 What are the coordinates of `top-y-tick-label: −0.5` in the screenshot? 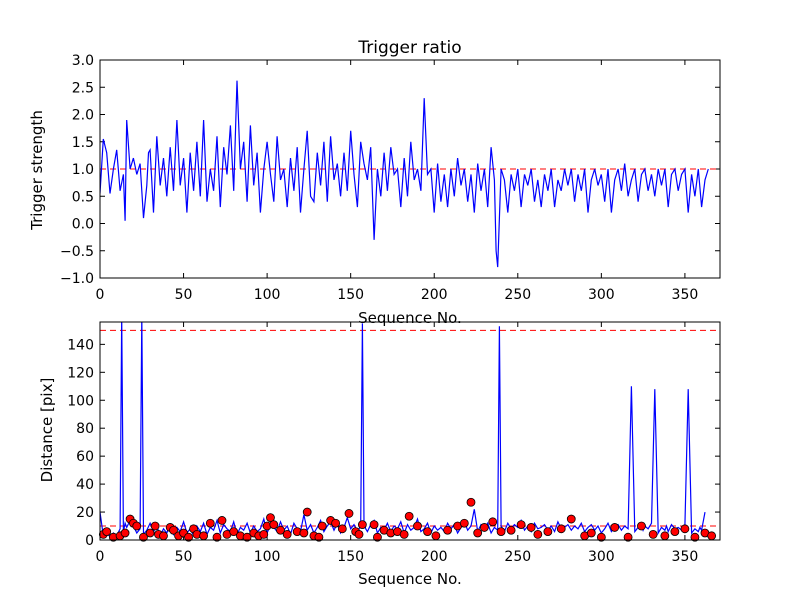 It's located at (77, 252).